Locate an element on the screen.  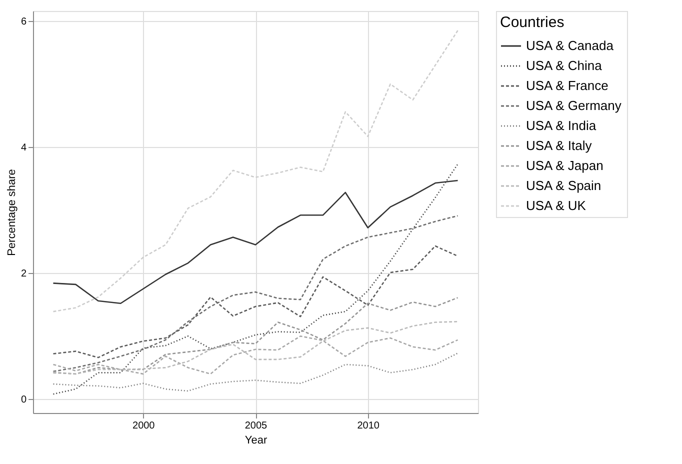
legend-title: Countries is located at coordinates (532, 22).